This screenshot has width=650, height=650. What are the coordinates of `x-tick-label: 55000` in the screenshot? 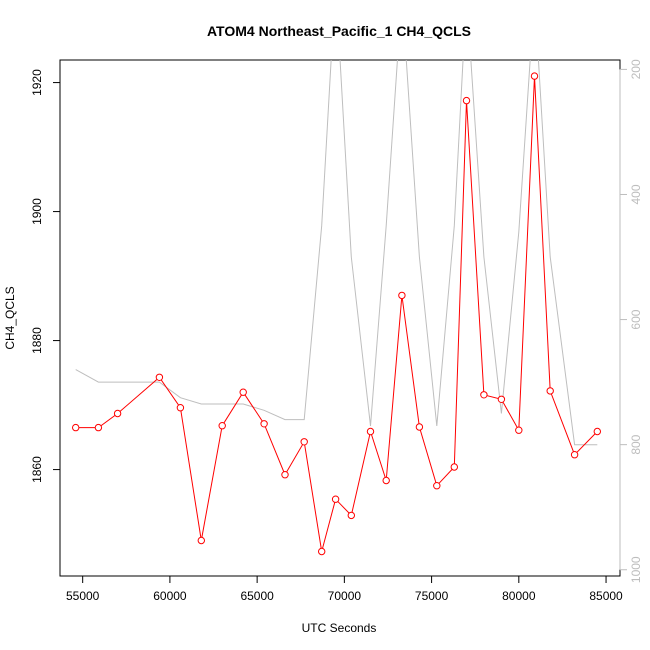 It's located at (83, 596).